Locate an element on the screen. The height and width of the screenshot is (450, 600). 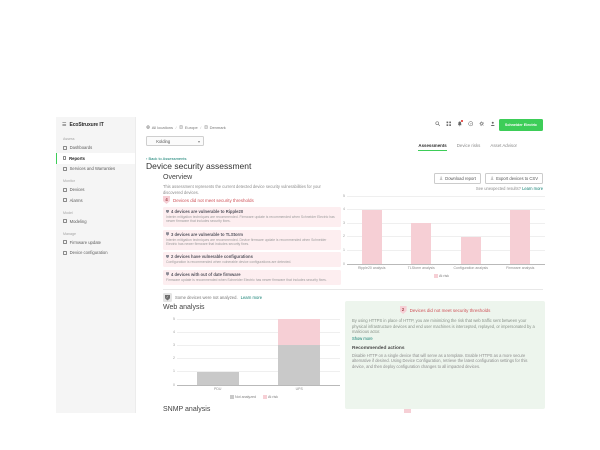
apps-icon is located at coordinates (449, 124).